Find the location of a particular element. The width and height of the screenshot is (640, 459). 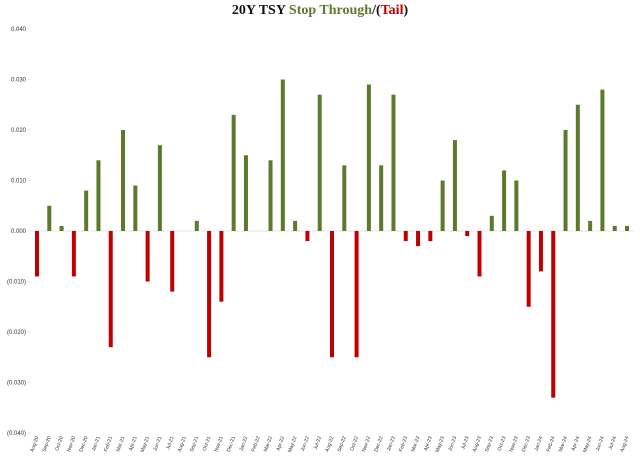

x-tick-label: Apr-21 is located at coordinates (133, 443).